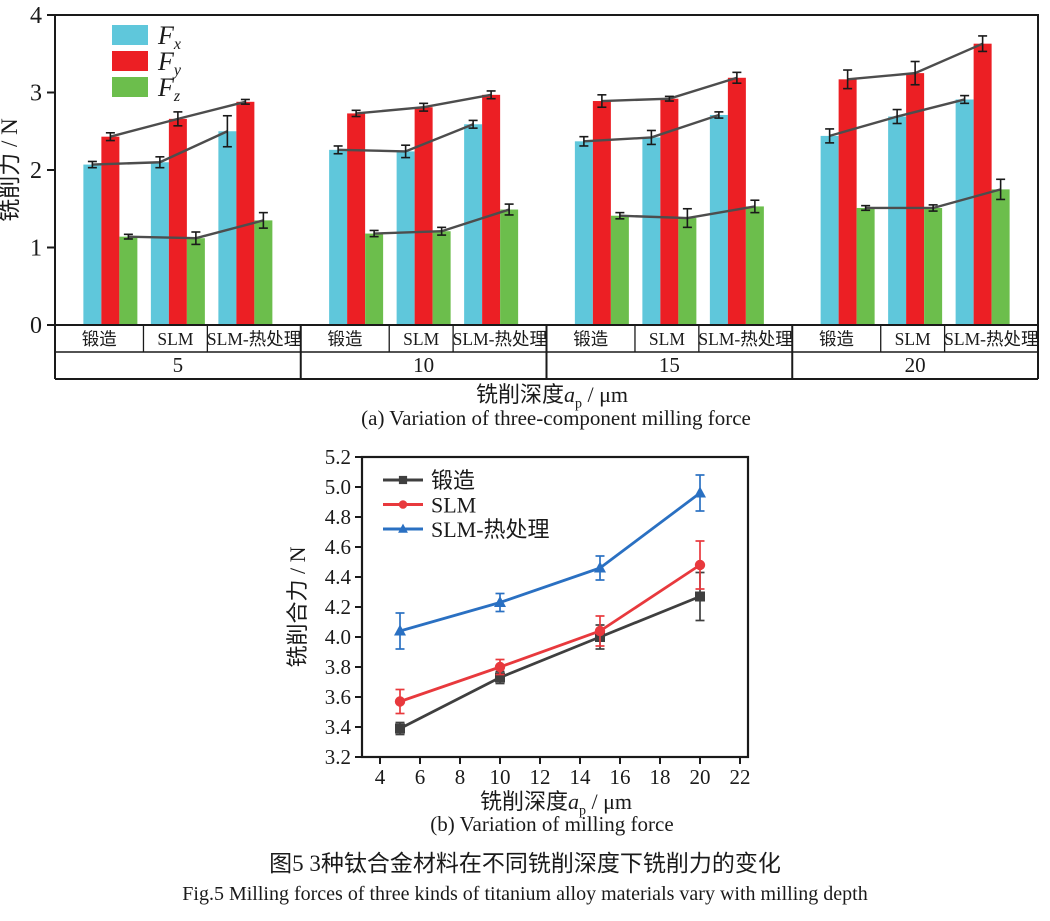 The width and height of the screenshot is (1050, 921). Describe the element at coordinates (569, 394) in the screenshot. I see `chart-a-x-axis-label-var: a` at that location.